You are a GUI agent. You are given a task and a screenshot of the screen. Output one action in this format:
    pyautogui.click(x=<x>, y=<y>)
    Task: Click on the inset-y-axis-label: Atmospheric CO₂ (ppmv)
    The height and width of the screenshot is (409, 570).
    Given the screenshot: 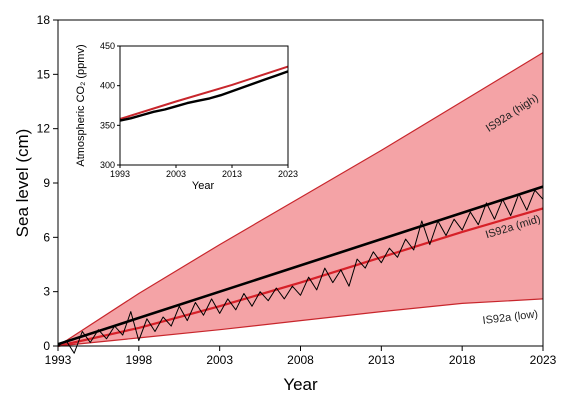 What is the action you would take?
    pyautogui.click(x=81, y=105)
    